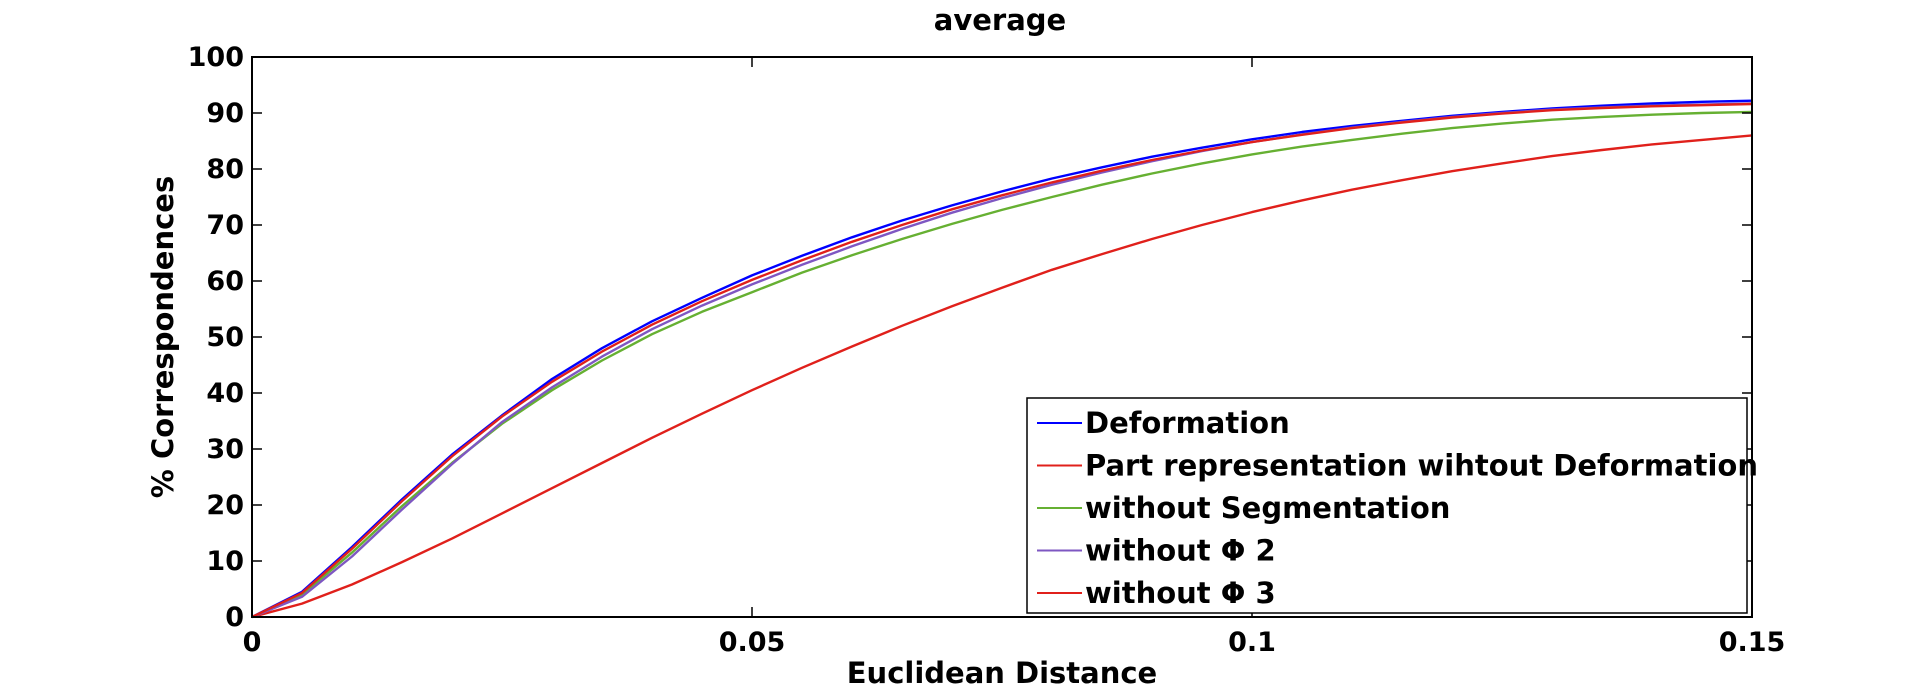  I want to click on y-tick-label: 60, so click(225, 281).